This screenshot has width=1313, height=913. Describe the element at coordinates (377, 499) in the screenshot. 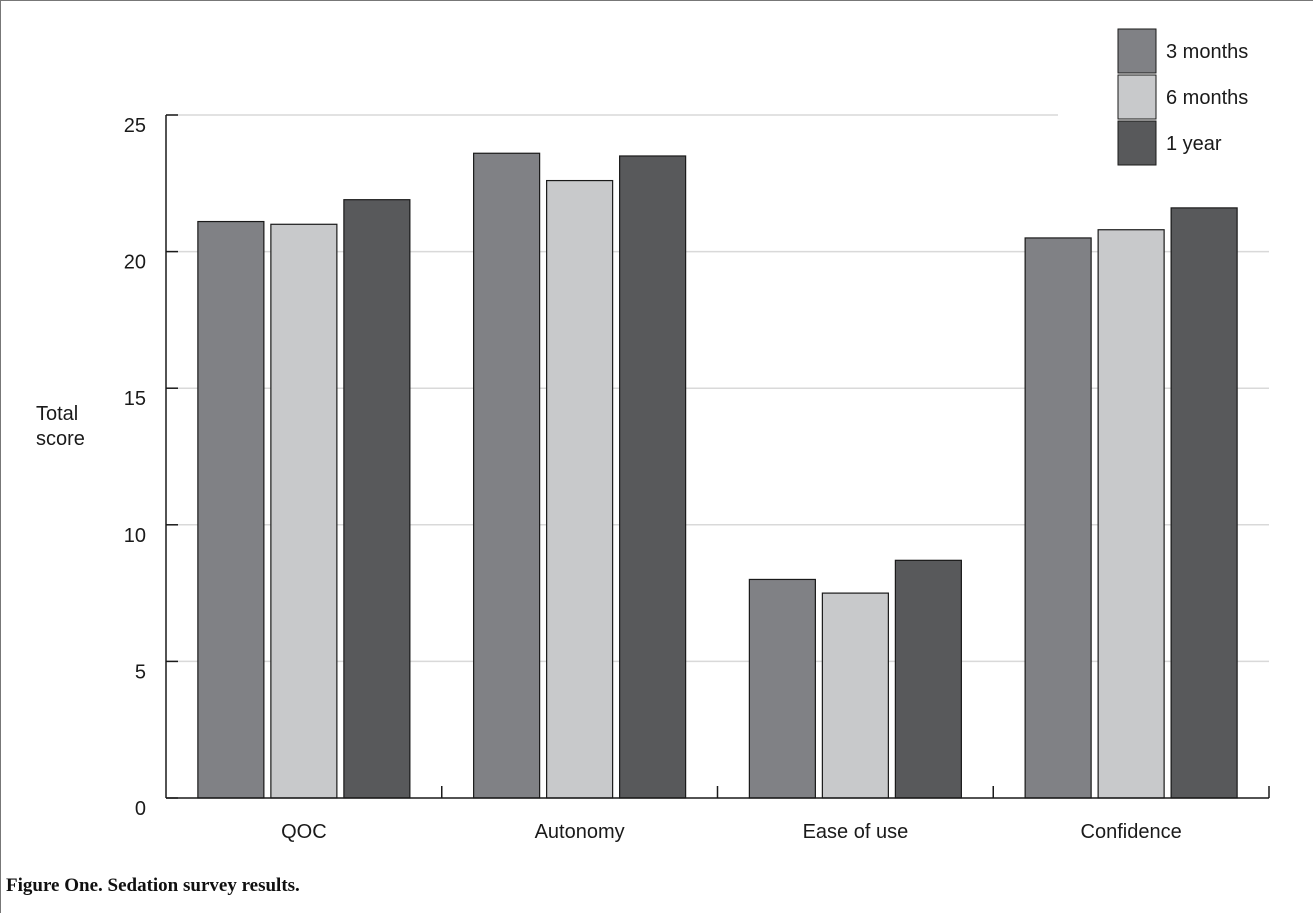

I see `bar-qoc-1-year` at that location.